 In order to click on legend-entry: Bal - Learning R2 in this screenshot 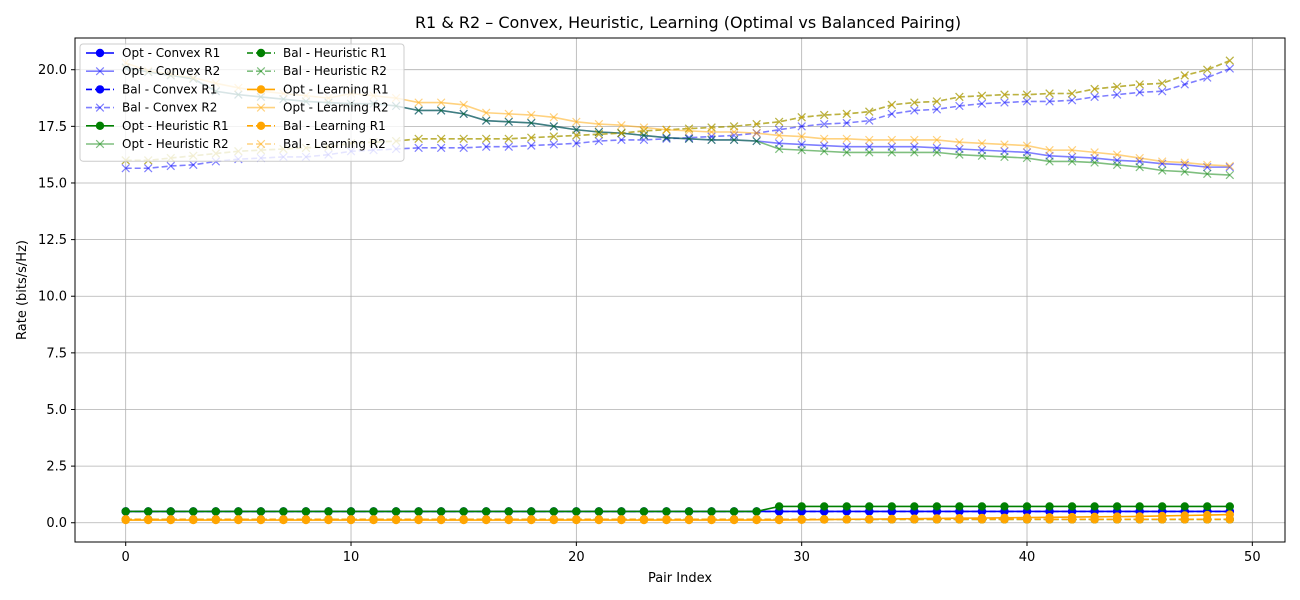, I will do `click(316, 144)`.